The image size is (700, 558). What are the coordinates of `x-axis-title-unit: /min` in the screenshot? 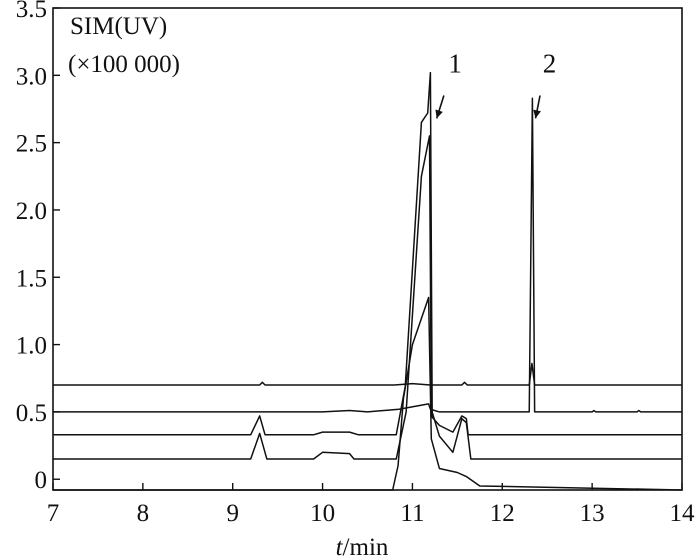 It's located at (366, 546).